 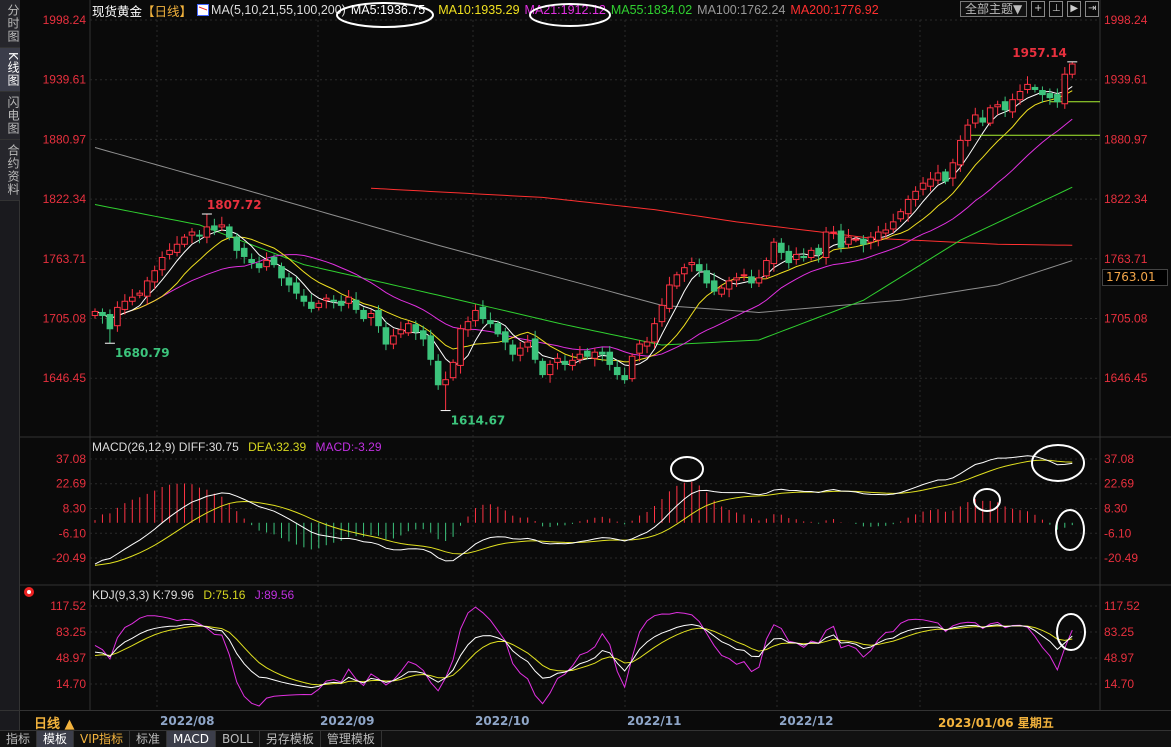 What do you see at coordinates (167, 11) in the screenshot?
I see `period-label: 【日线】` at bounding box center [167, 11].